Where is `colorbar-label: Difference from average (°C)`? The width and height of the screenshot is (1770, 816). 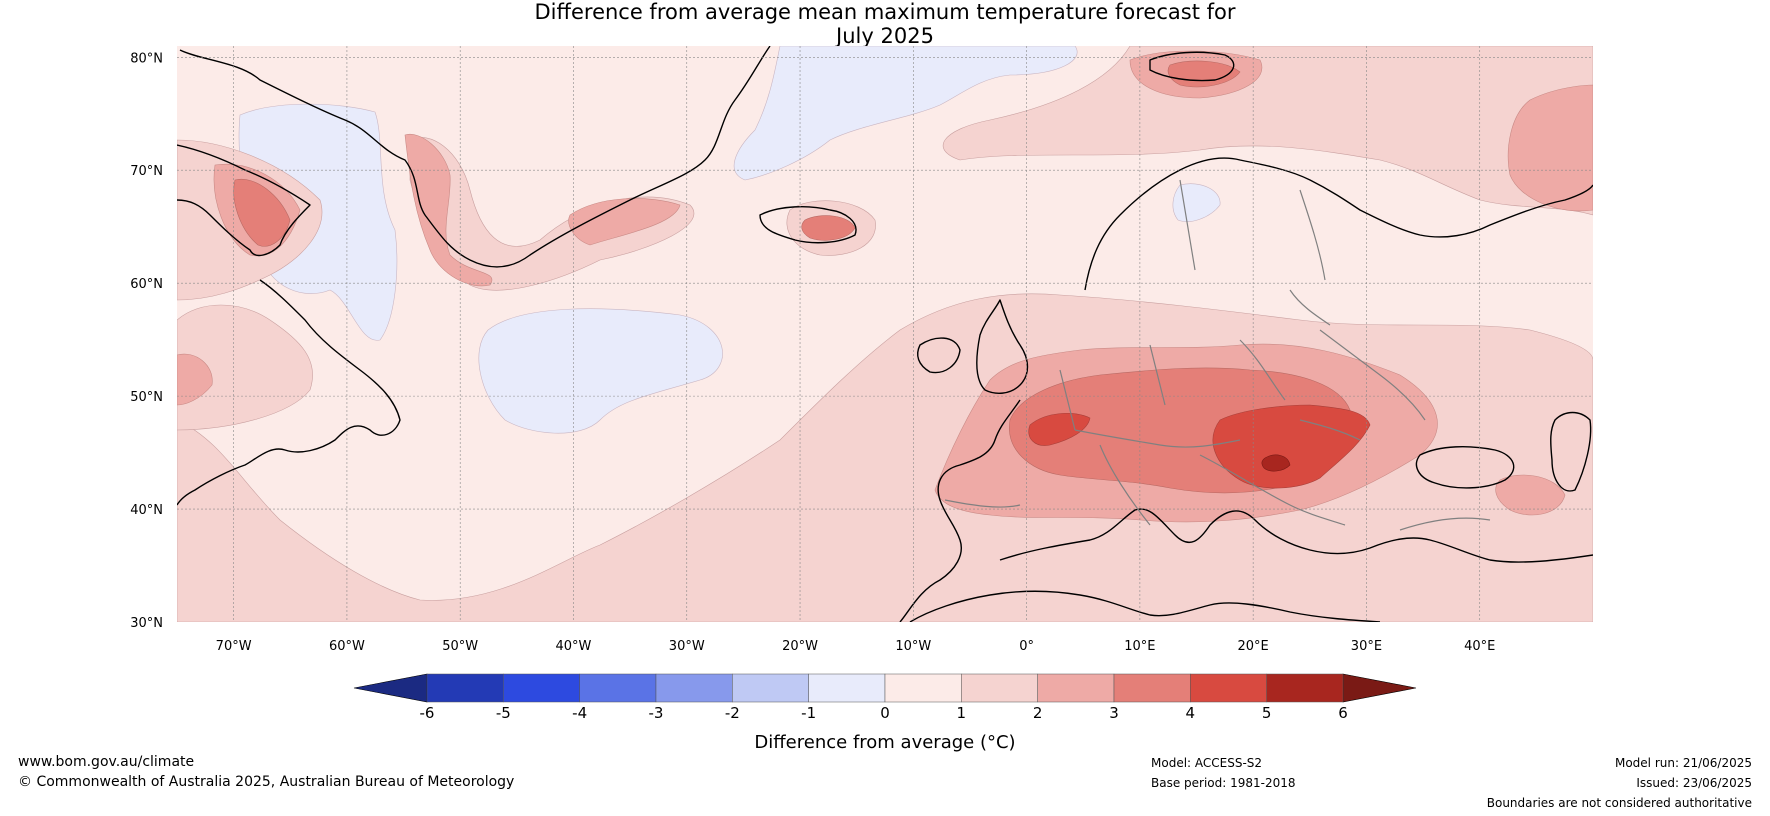
colorbar-label: Difference from average (°C) is located at coordinates (884, 742).